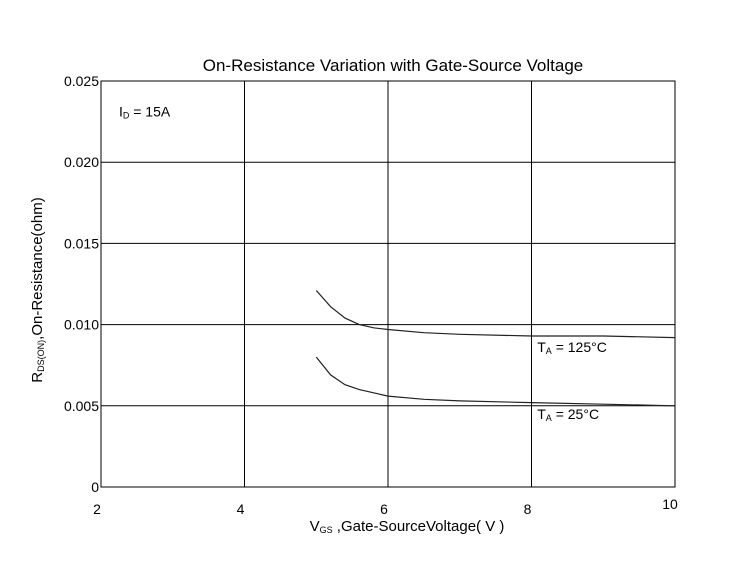 The height and width of the screenshot is (565, 743). Describe the element at coordinates (41, 356) in the screenshot. I see `y-axis-label-sub: DS(ON)` at that location.